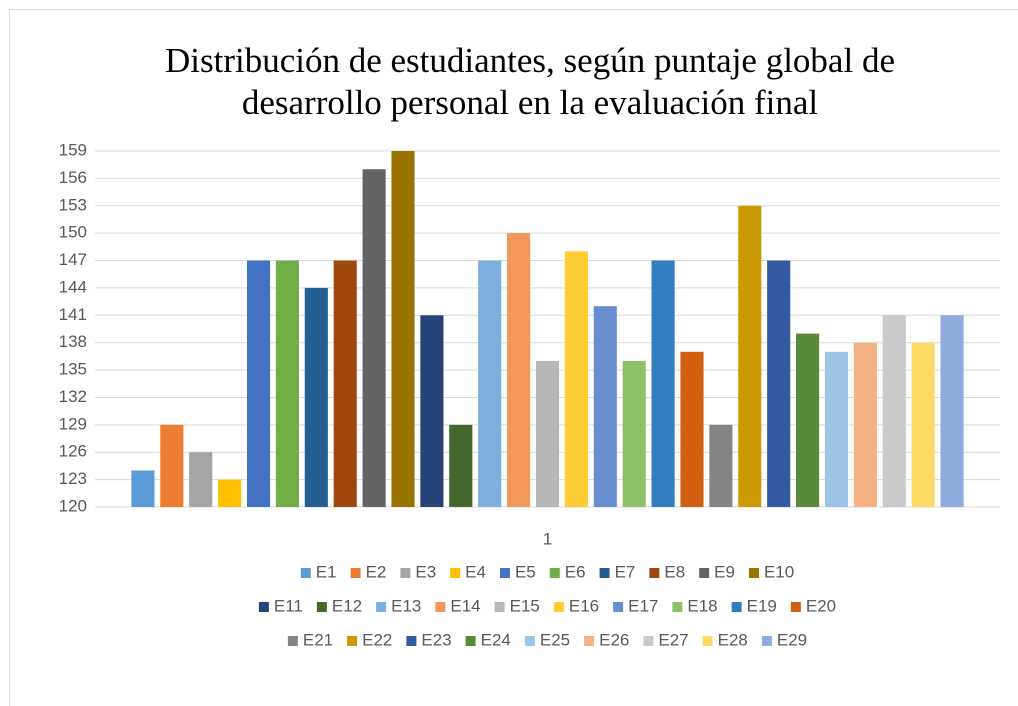 The width and height of the screenshot is (1018, 706). What do you see at coordinates (73, 204) in the screenshot?
I see `y-tick-label: 153` at bounding box center [73, 204].